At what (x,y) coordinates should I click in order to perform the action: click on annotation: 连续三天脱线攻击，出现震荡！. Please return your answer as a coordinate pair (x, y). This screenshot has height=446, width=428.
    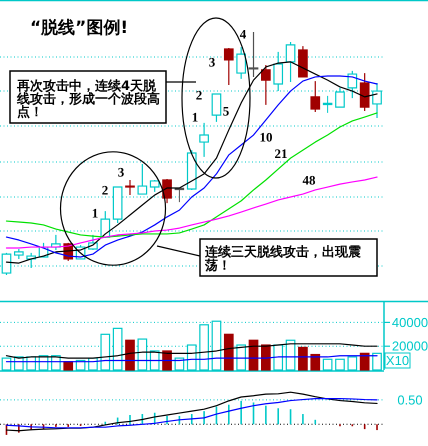
    Looking at the image, I should click on (282, 259).